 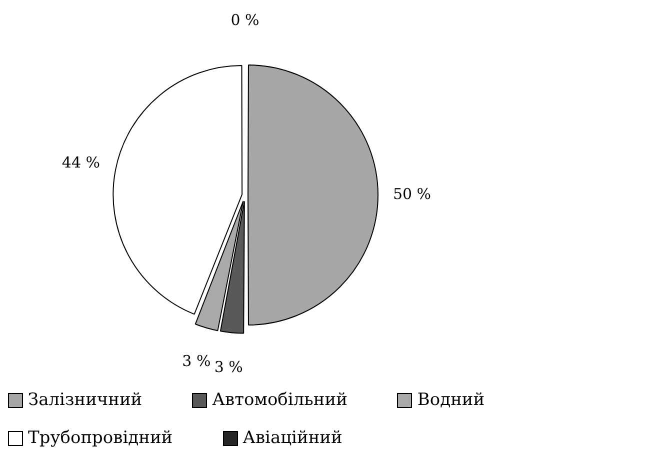 What do you see at coordinates (292, 438) in the screenshot?
I see `legend-label: Авіаційний` at bounding box center [292, 438].